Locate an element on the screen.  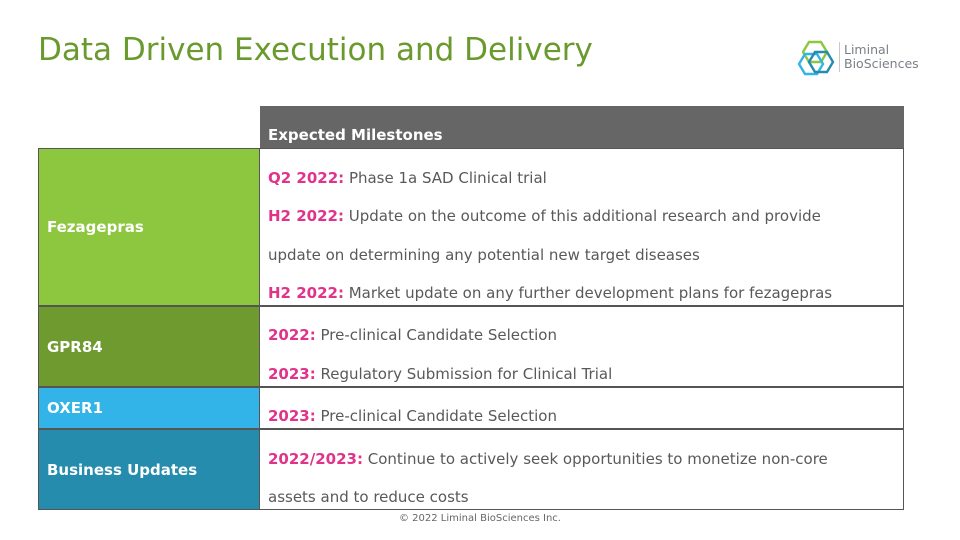
milestone-line: assets and to reduce costs is located at coordinates (368, 497).